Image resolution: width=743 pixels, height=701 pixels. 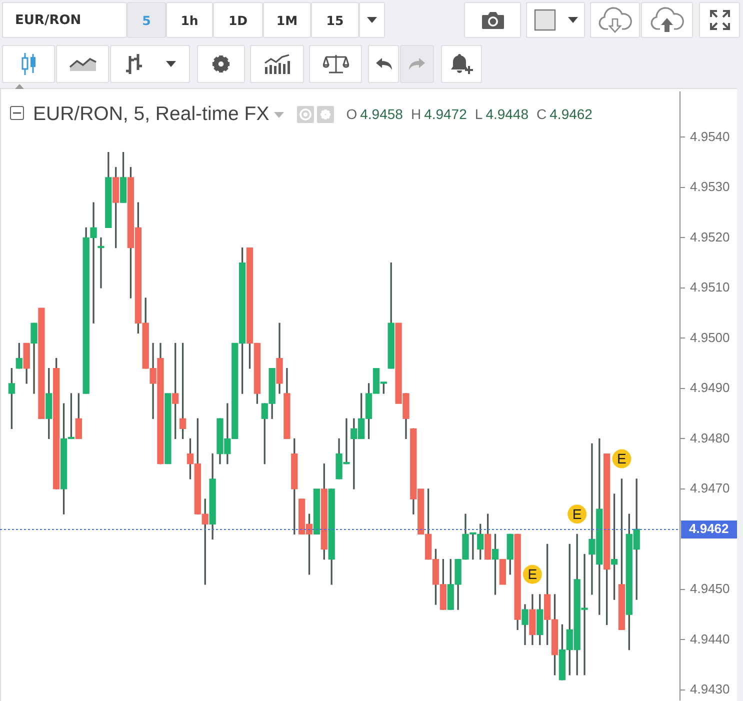 I want to click on ref-line-label: 4.9462, so click(x=709, y=528).